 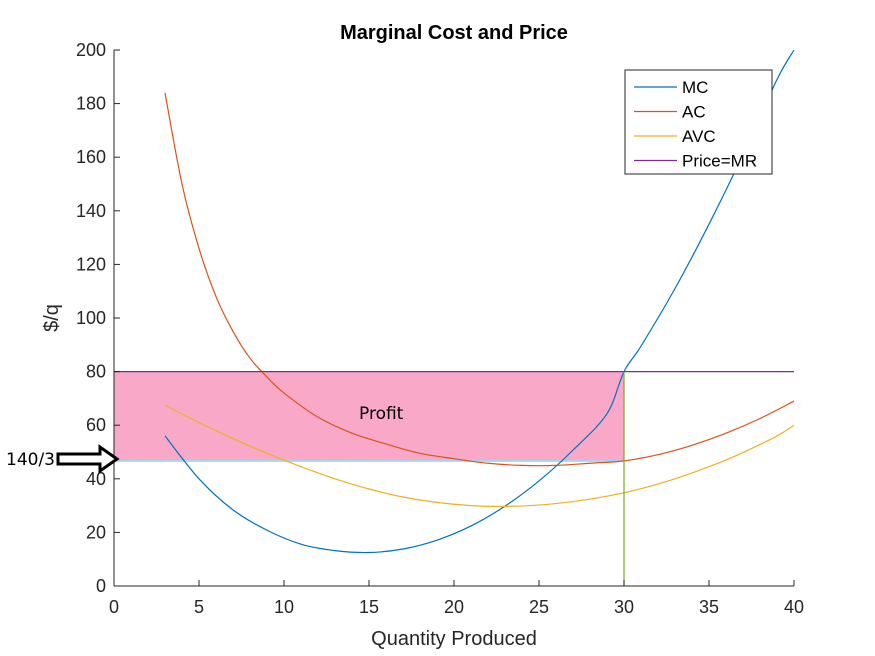 What do you see at coordinates (30, 460) in the screenshot?
I see `price-marker-label: 140/3` at bounding box center [30, 460].